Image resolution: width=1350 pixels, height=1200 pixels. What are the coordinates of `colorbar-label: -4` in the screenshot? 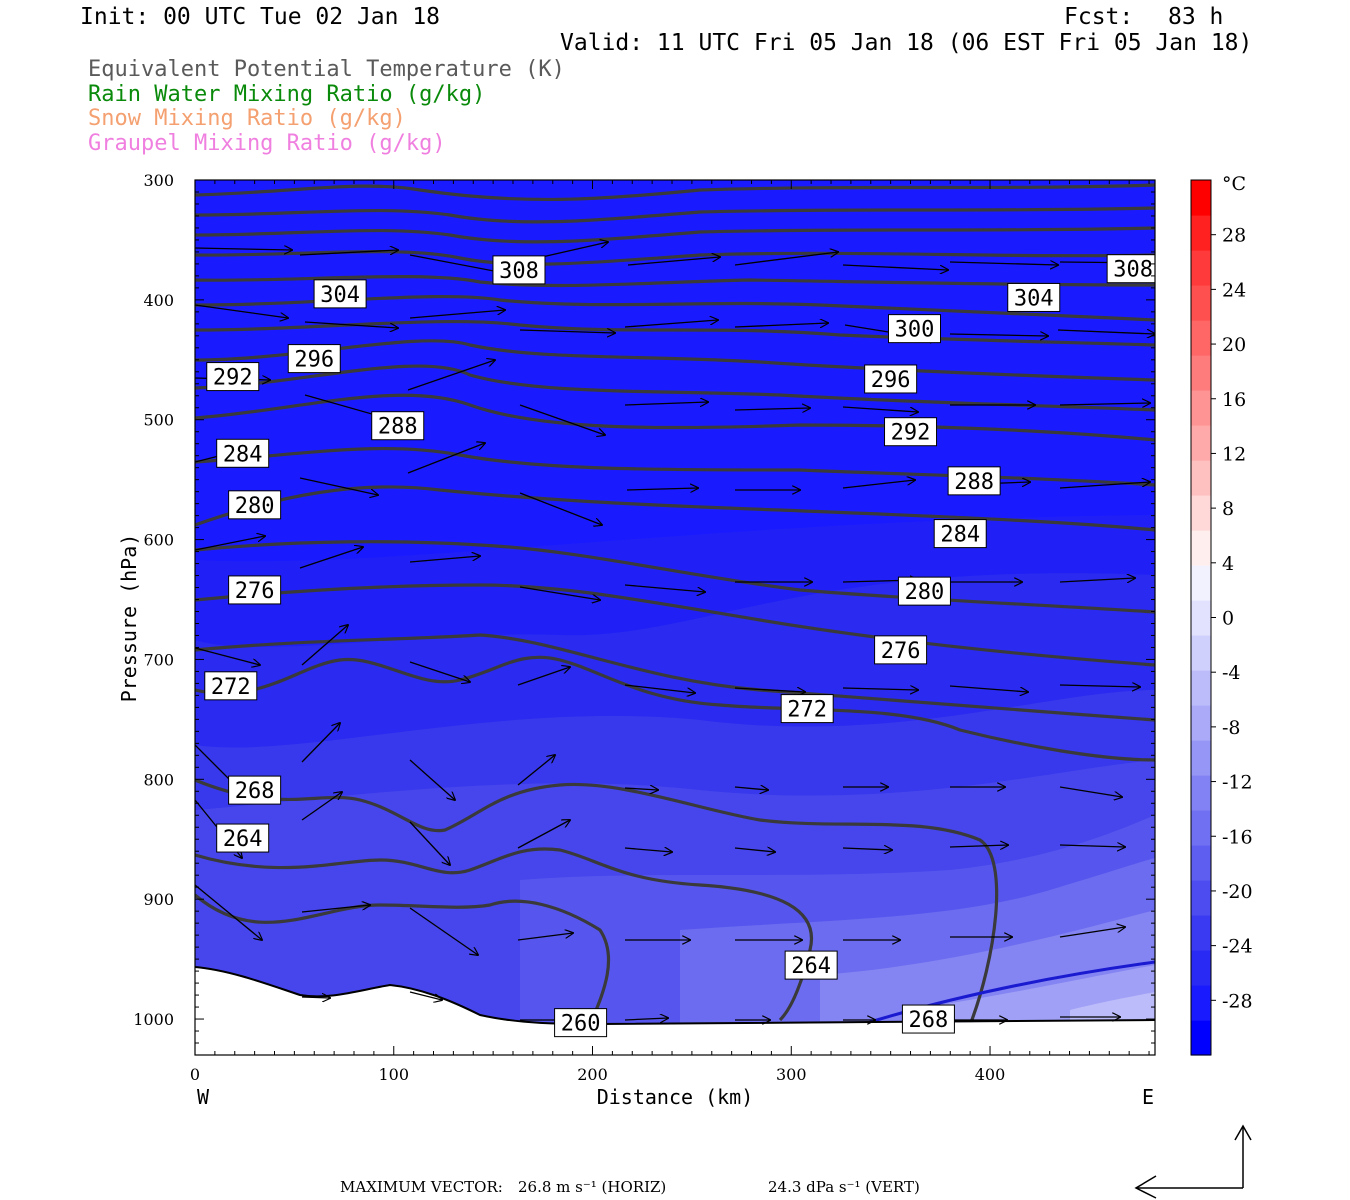 It's located at (1231, 673).